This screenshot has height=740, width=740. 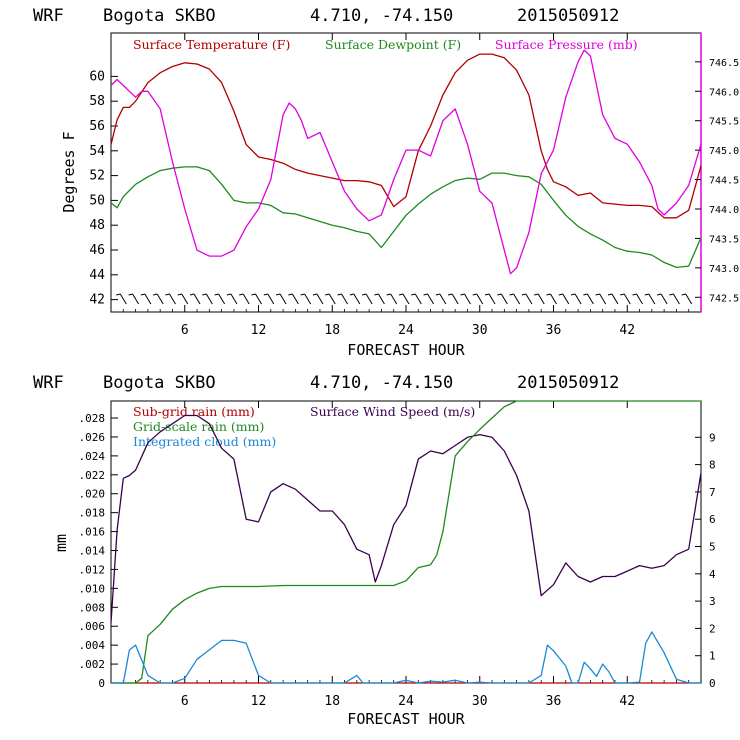 I want to click on y2-tick-label: 746.0, so click(x=724, y=92).